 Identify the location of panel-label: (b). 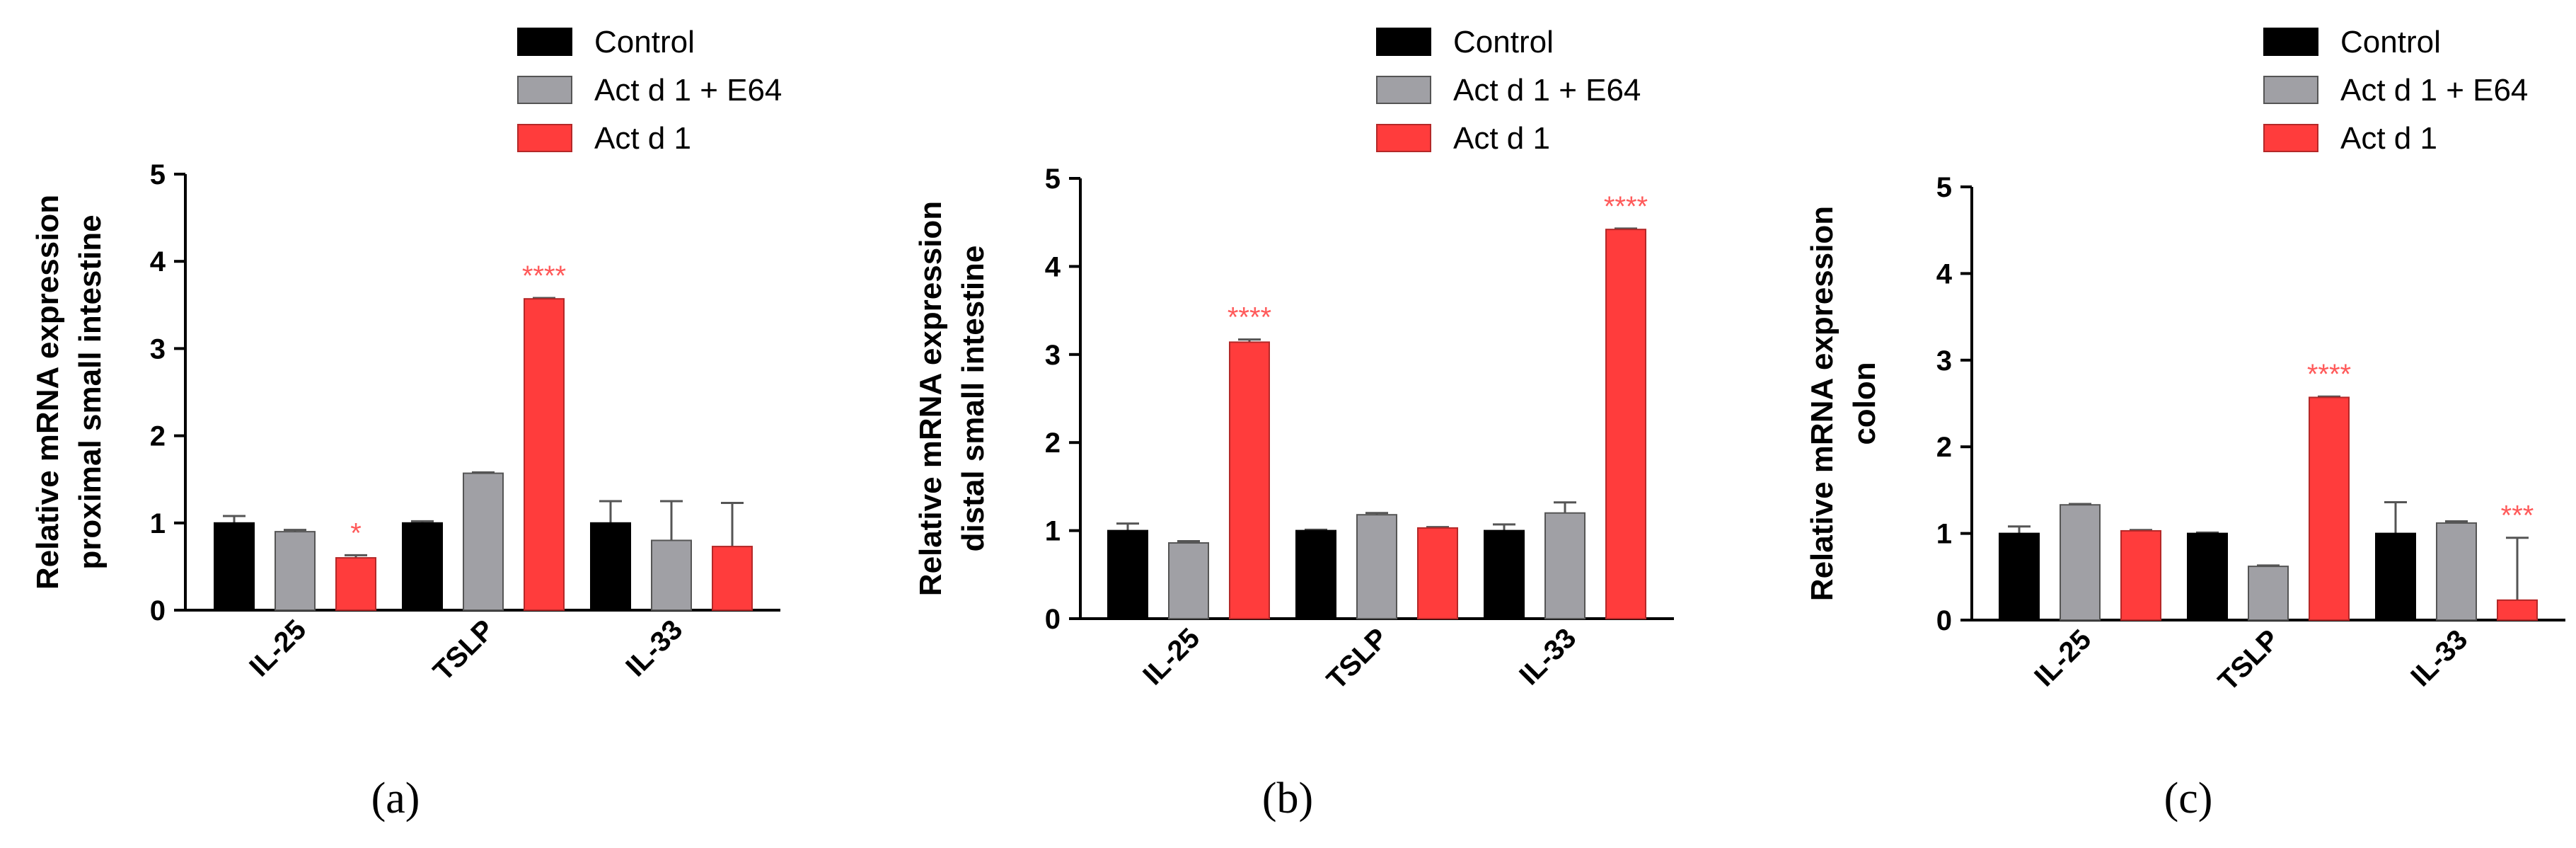
(1287, 798).